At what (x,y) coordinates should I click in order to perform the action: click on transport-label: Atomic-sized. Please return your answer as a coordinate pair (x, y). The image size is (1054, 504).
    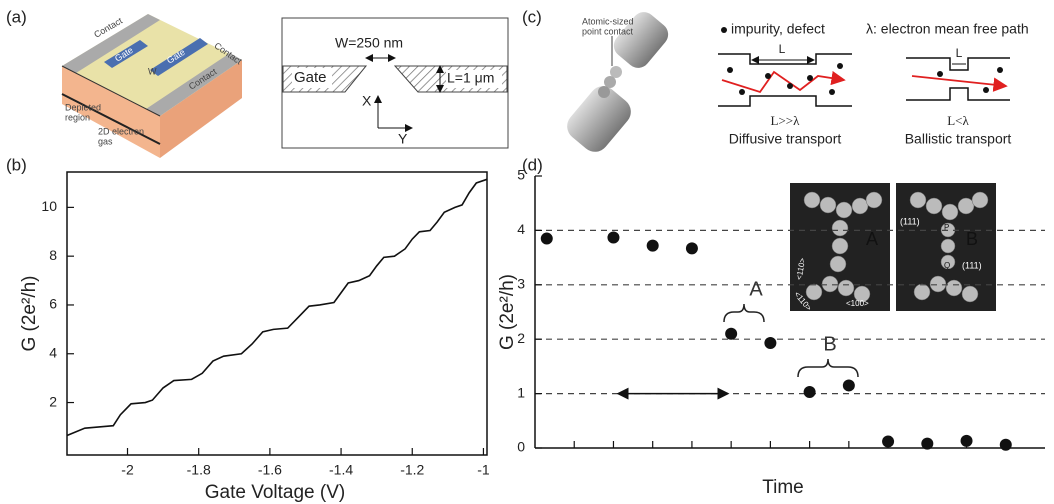
    Looking at the image, I should click on (608, 21).